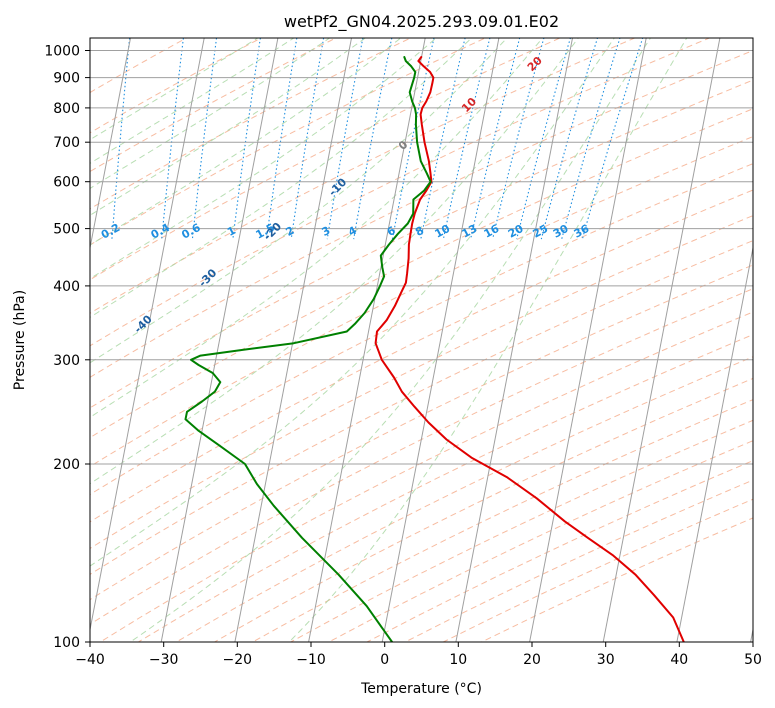 The height and width of the screenshot is (708, 775). Describe the element at coordinates (561, 231) in the screenshot. I see `mixing-ratio-label: 30` at that location.